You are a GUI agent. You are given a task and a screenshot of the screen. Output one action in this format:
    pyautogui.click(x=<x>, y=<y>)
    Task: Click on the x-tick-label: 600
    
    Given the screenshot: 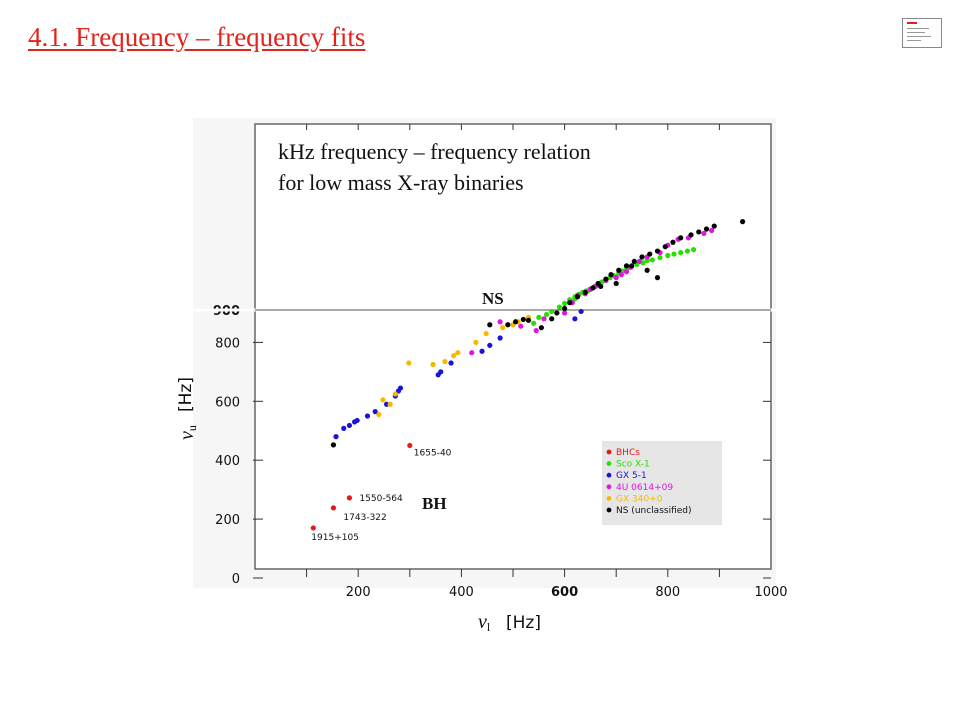 What is the action you would take?
    pyautogui.click(x=564, y=592)
    